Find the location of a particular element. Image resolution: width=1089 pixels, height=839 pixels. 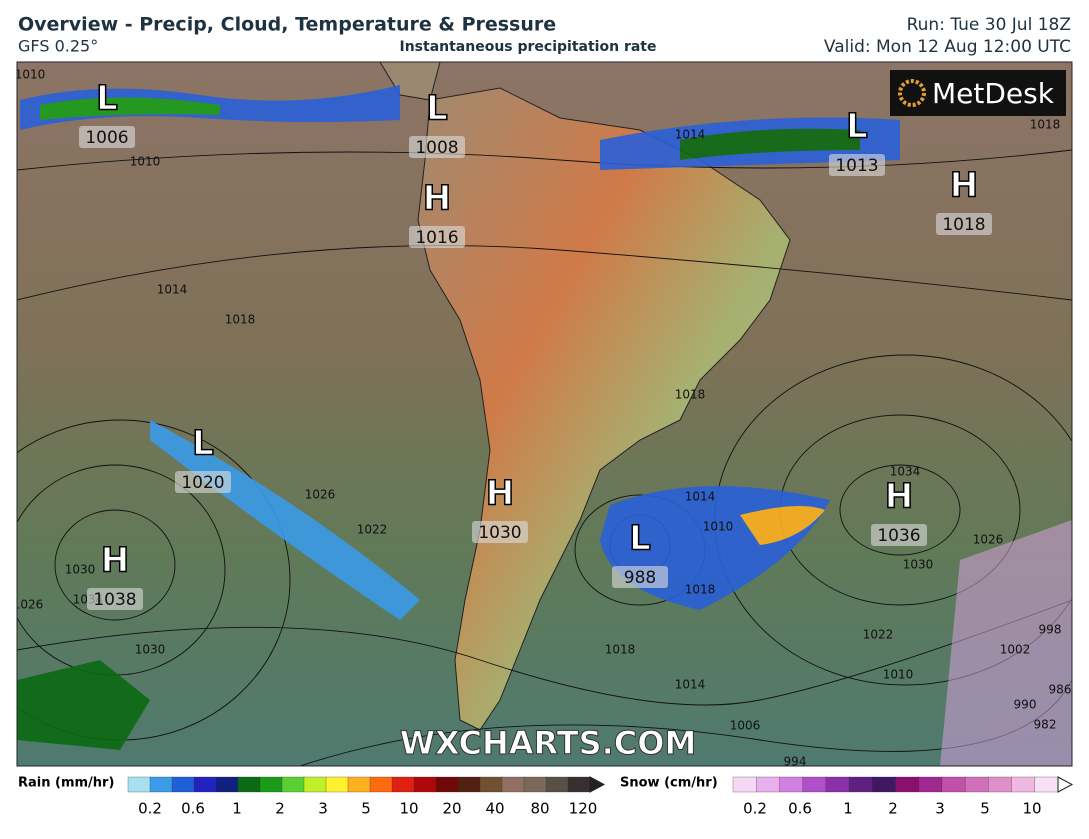

center-value: 1020 is located at coordinates (202, 483).